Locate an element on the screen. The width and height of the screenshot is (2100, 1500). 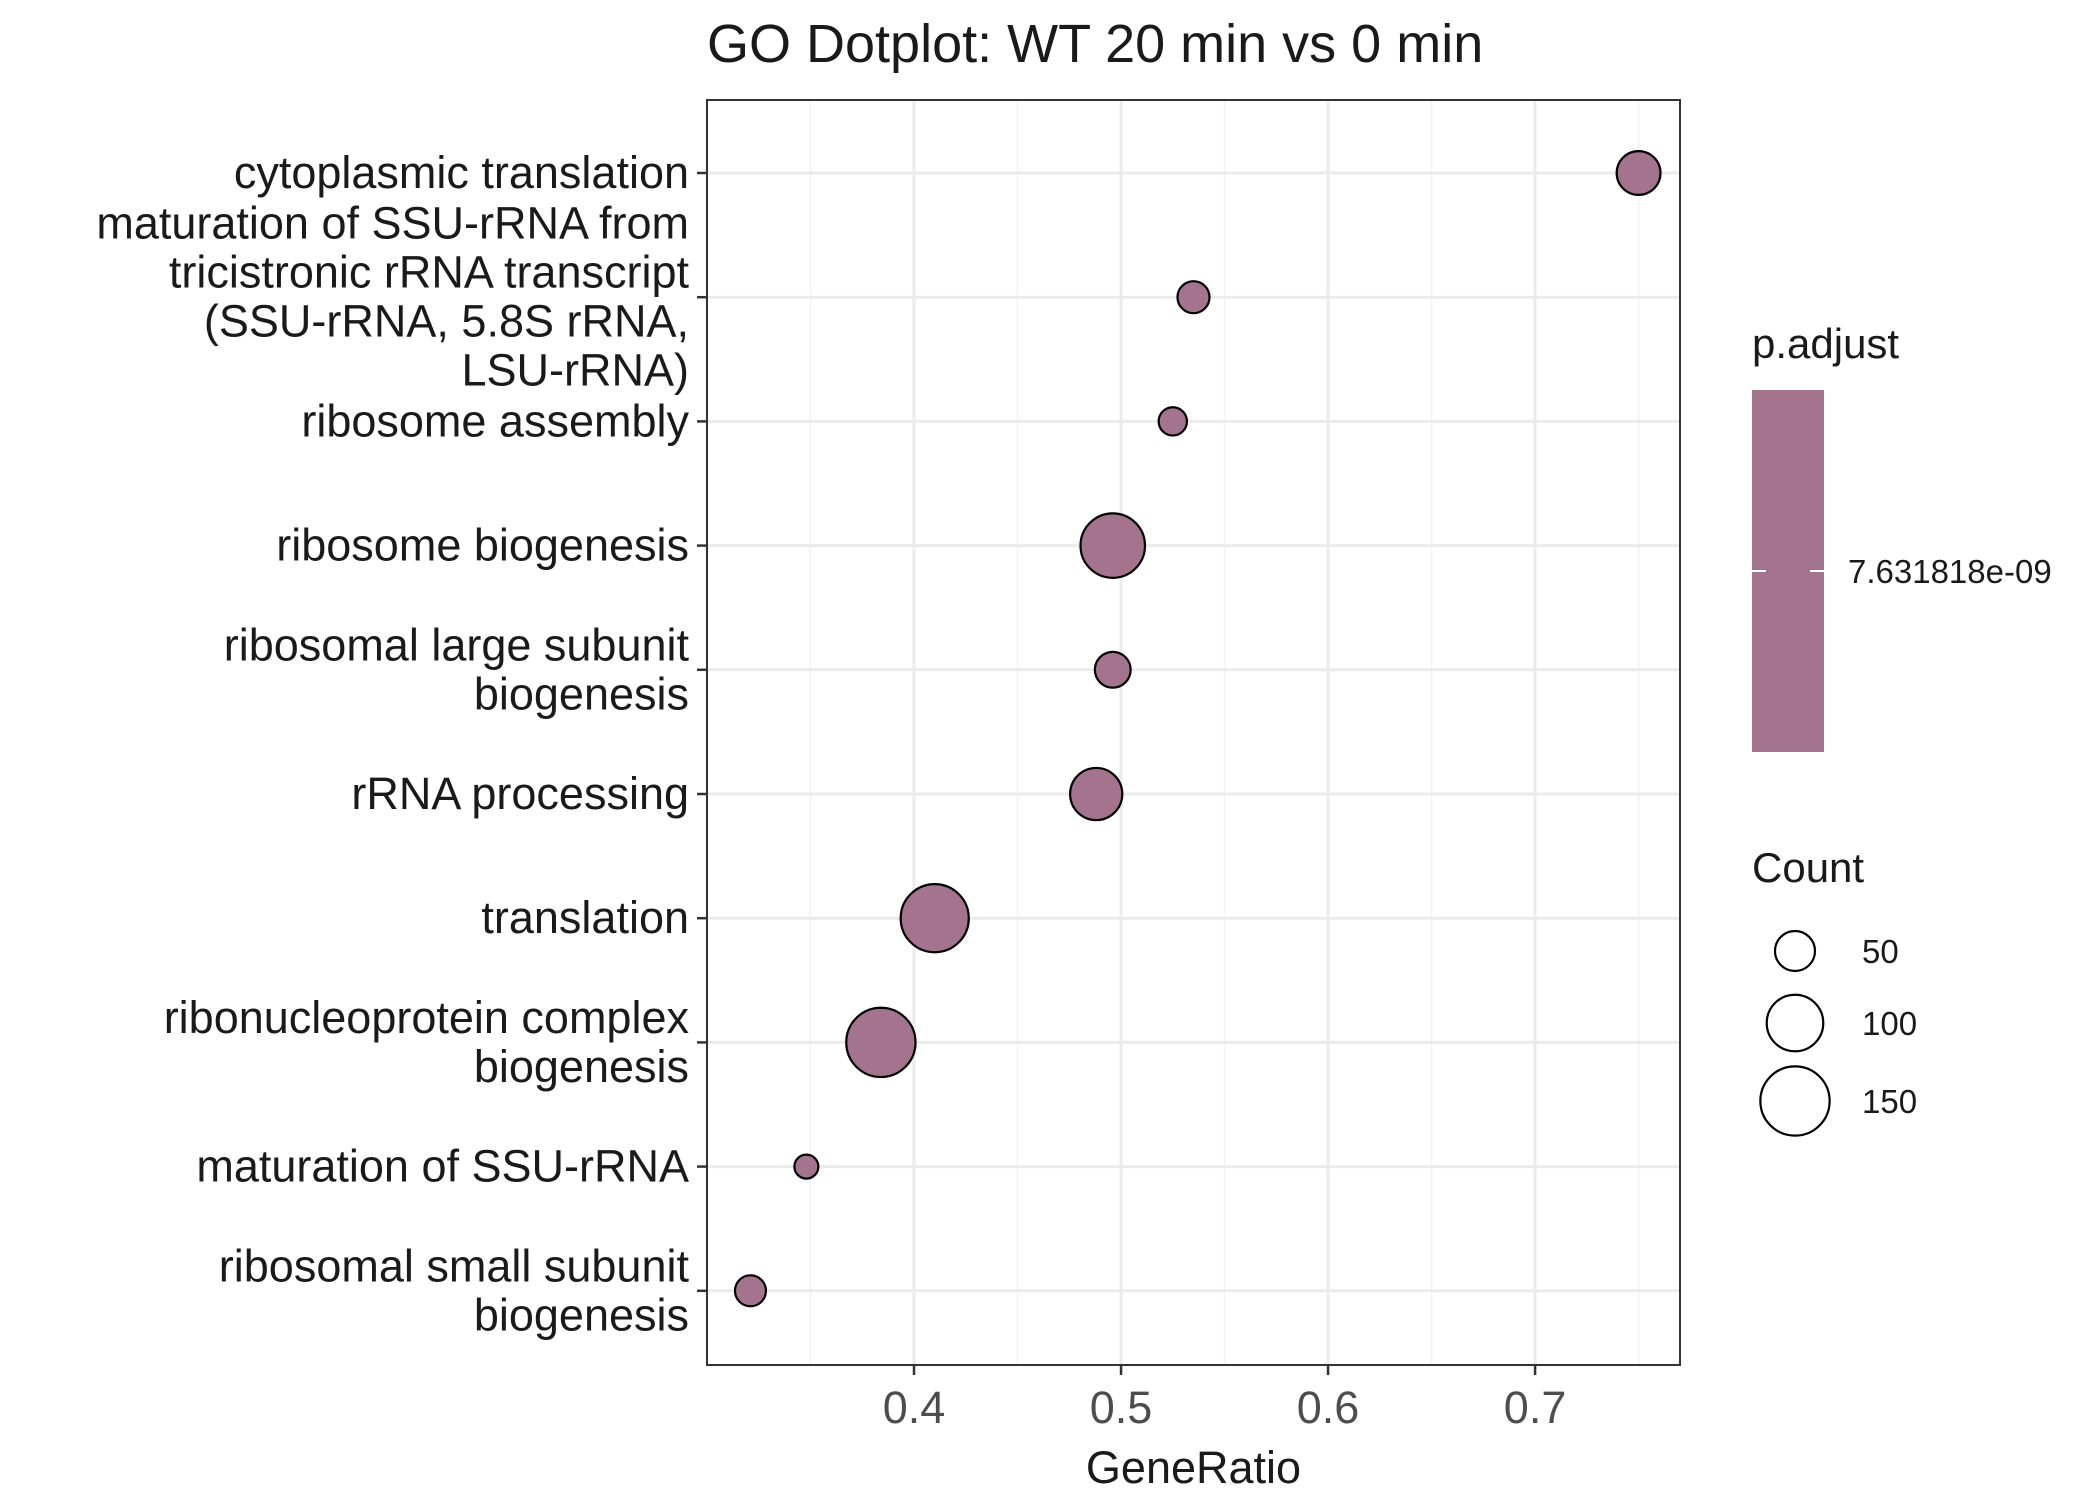
x-tick-label: 0.7 is located at coordinates (1535, 1407).